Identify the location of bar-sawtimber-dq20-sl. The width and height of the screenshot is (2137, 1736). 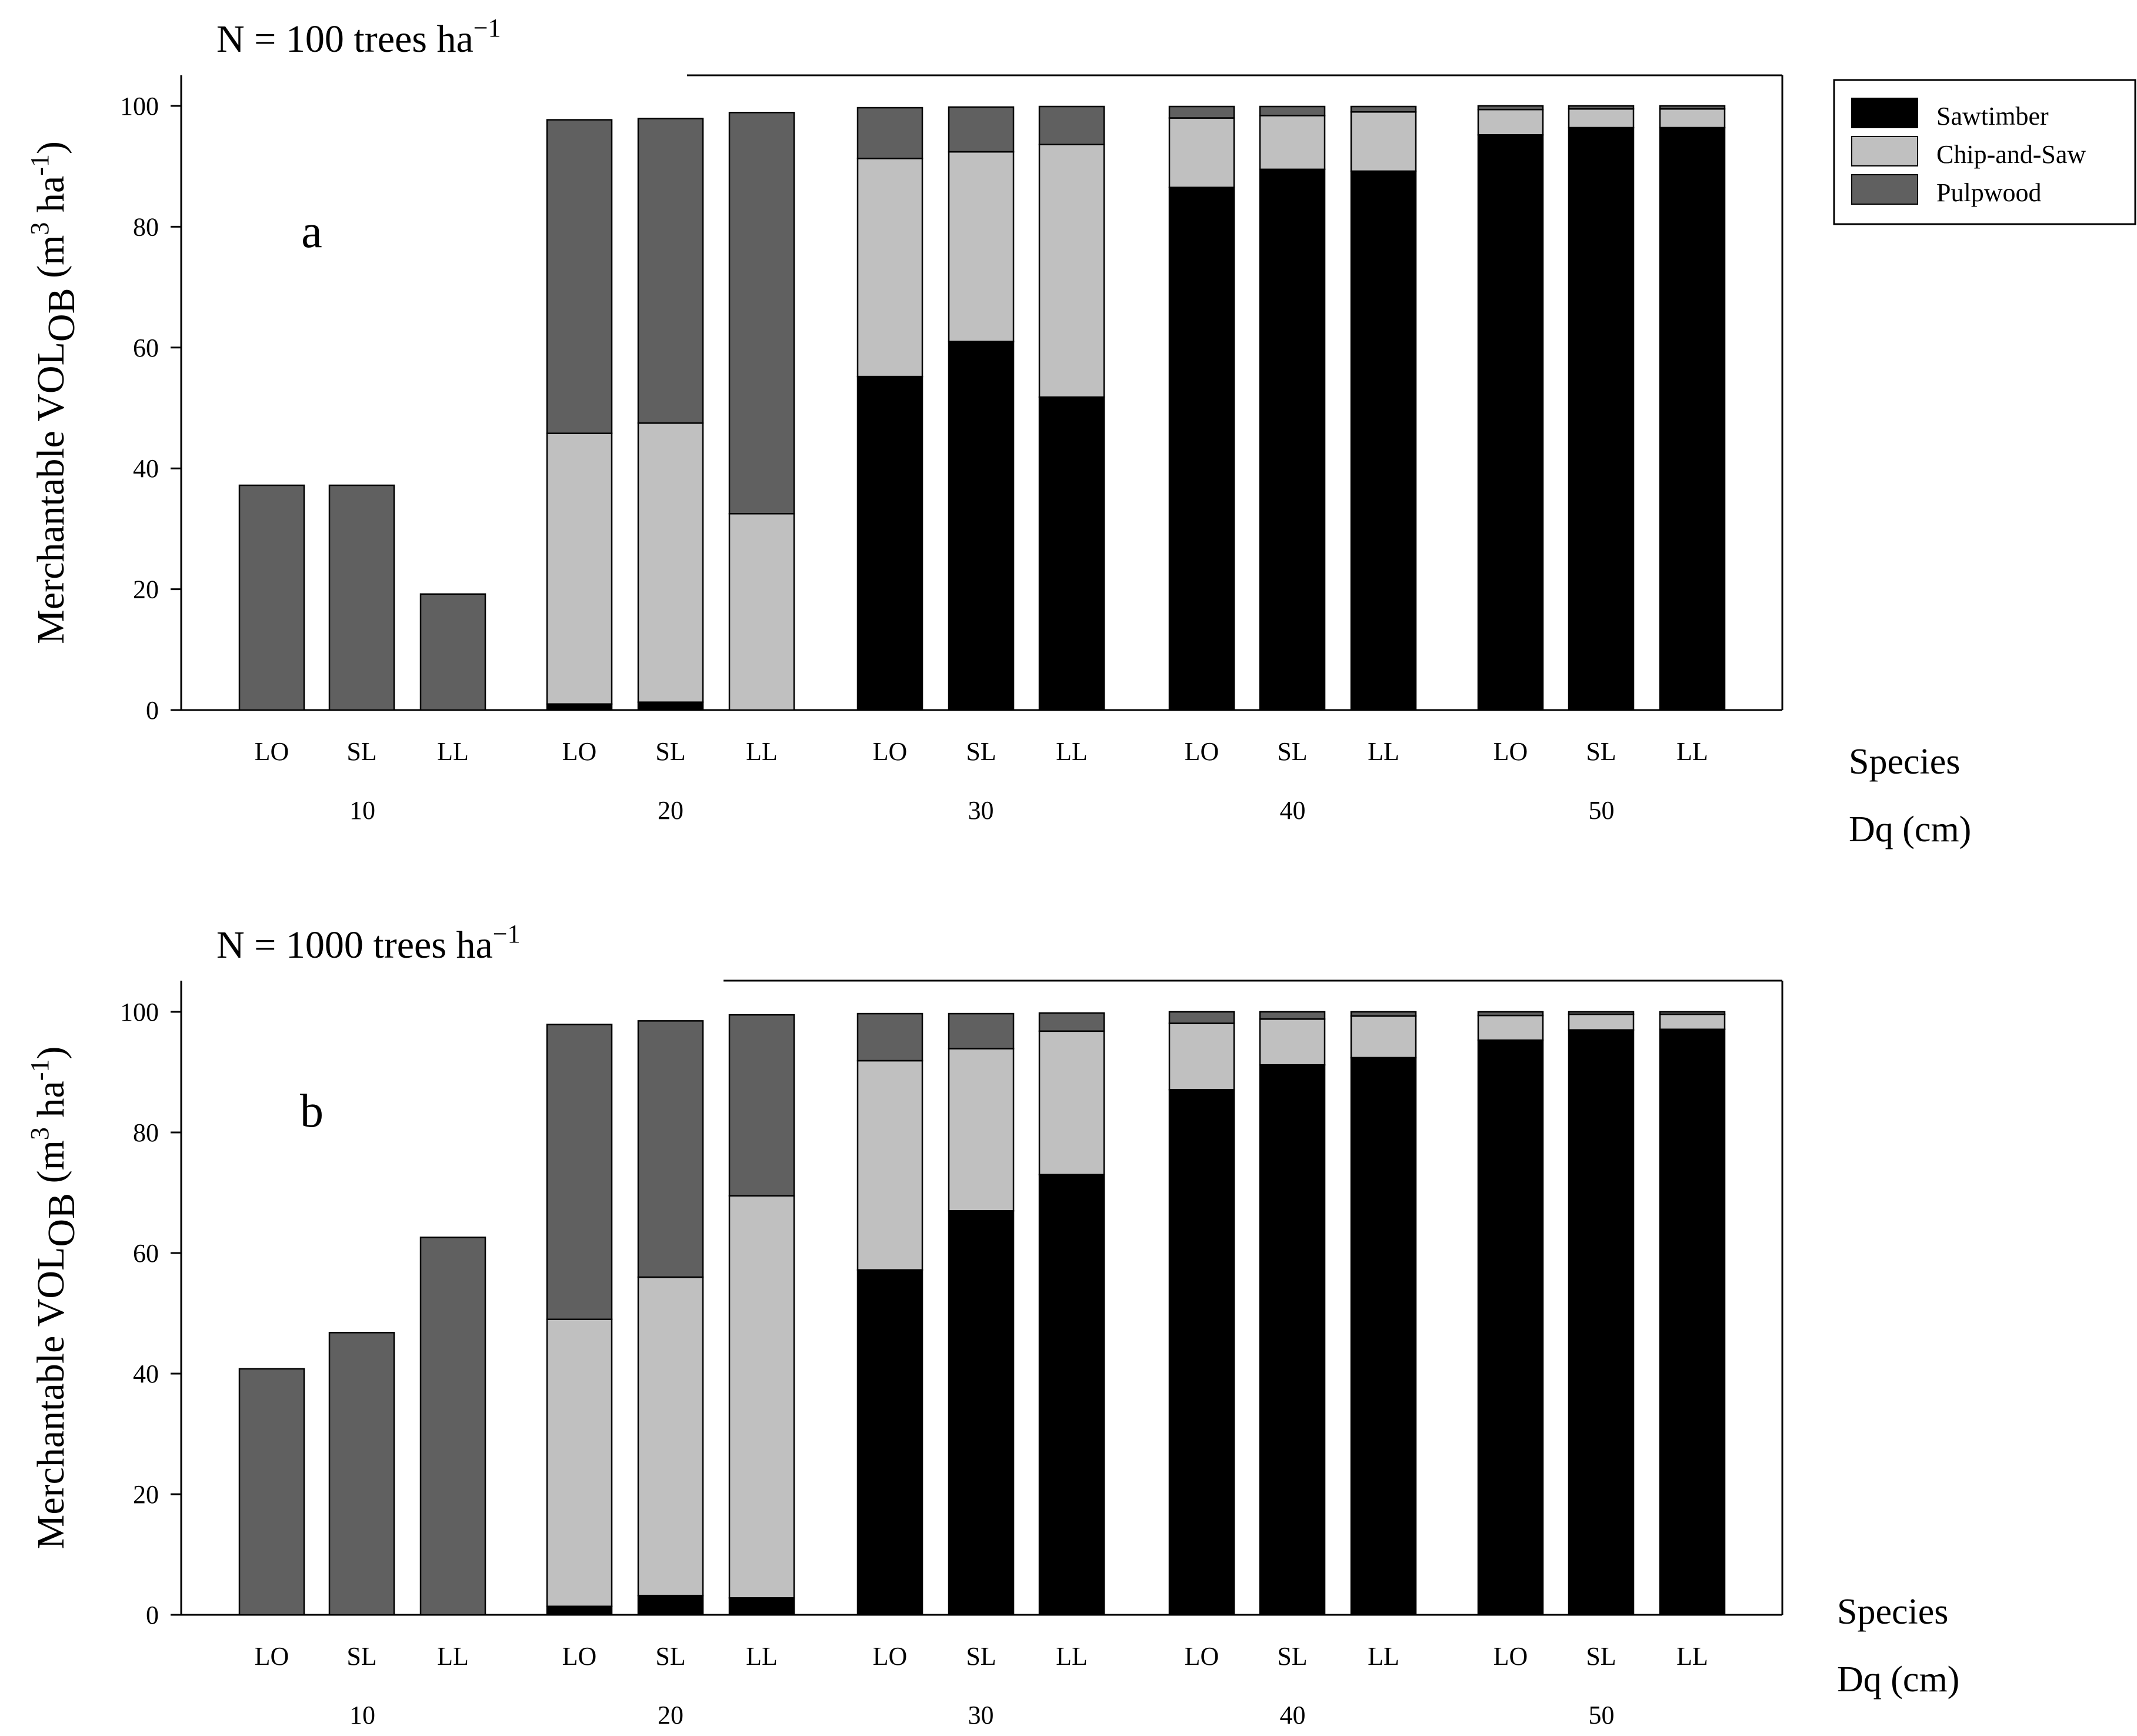
(670, 1605).